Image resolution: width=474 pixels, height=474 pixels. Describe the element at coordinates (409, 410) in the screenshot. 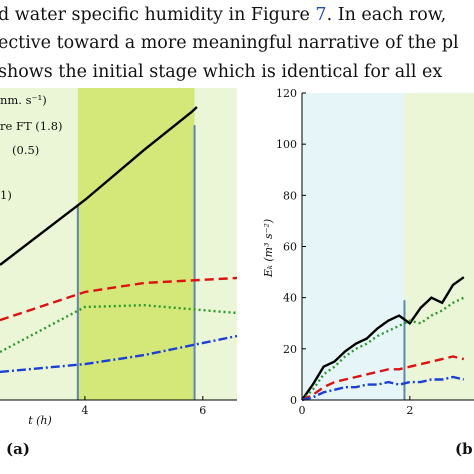

I see `x-tick-label: 2` at that location.